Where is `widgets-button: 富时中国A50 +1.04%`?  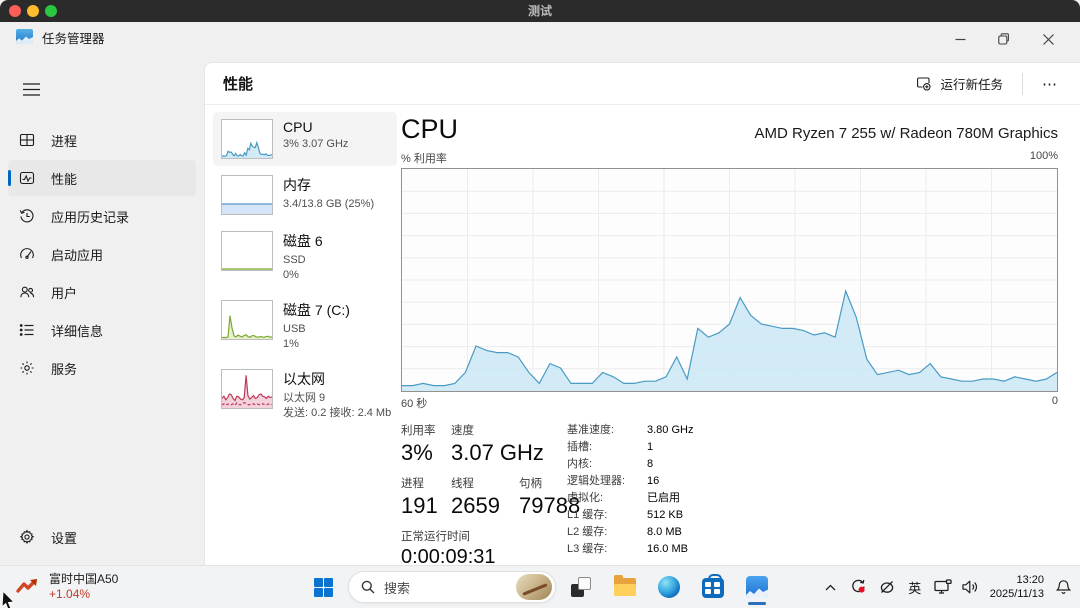 widgets-button: 富时中国A50 +1.04% is located at coordinates (67, 587).